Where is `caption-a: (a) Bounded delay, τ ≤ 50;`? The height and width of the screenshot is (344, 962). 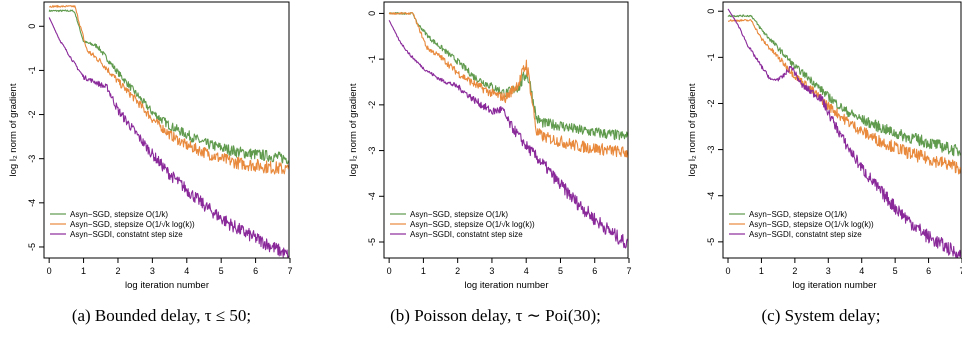 caption-a: (a) Bounded delay, τ ≤ 50; is located at coordinates (161, 315).